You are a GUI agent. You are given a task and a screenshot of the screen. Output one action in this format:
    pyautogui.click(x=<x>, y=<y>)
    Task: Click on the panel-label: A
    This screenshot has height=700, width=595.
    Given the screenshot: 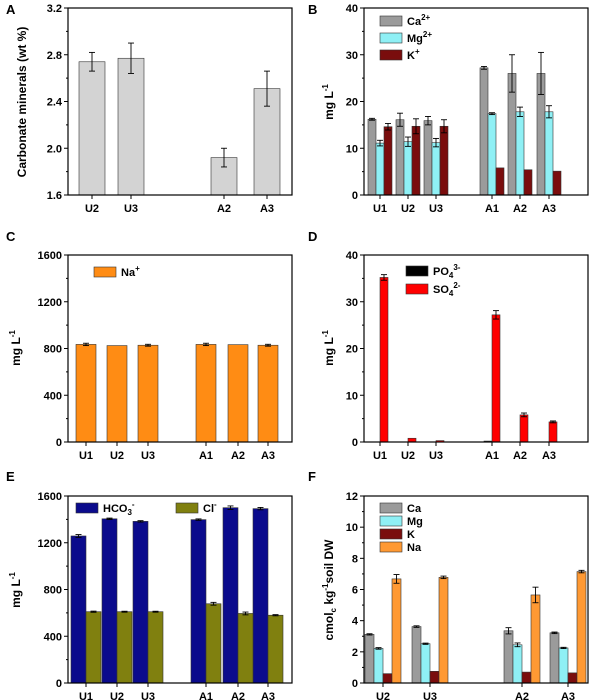 What is the action you would take?
    pyautogui.click(x=11, y=9)
    